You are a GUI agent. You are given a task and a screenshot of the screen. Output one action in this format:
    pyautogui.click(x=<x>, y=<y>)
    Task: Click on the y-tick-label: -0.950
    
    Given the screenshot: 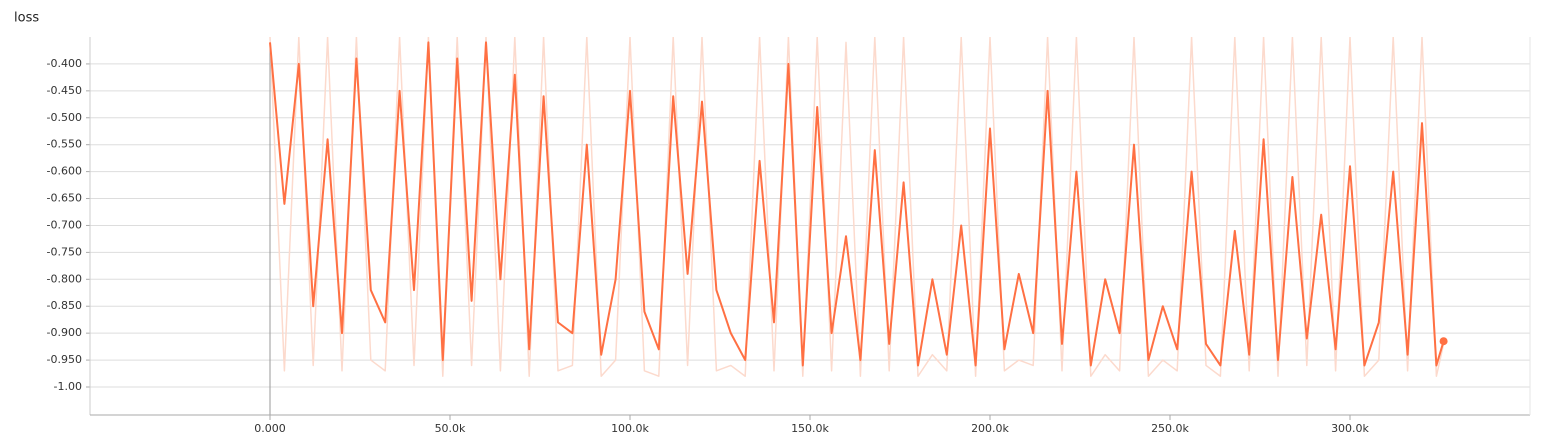 What is the action you would take?
    pyautogui.click(x=64, y=359)
    